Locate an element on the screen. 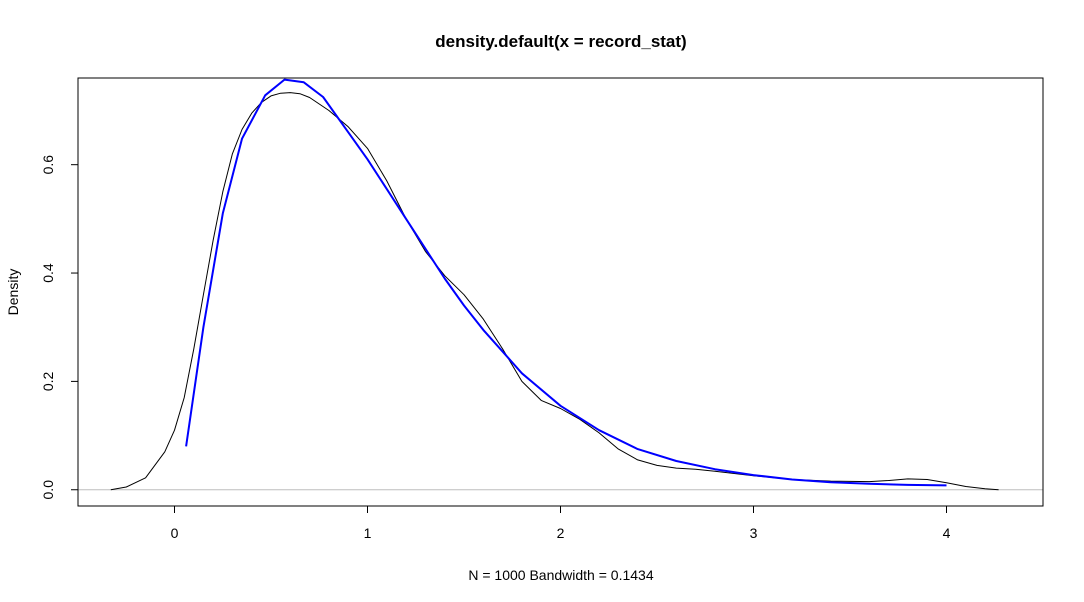 The height and width of the screenshot is (602, 1084). x-tick-label: 3 is located at coordinates (754, 533).